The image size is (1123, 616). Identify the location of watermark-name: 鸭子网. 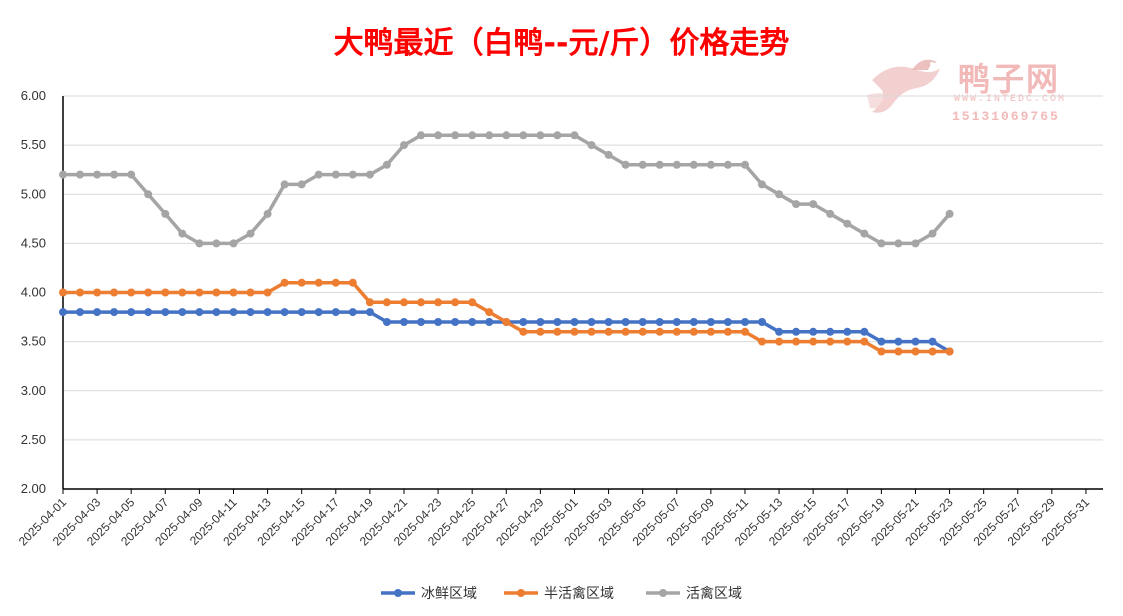
(1009, 79).